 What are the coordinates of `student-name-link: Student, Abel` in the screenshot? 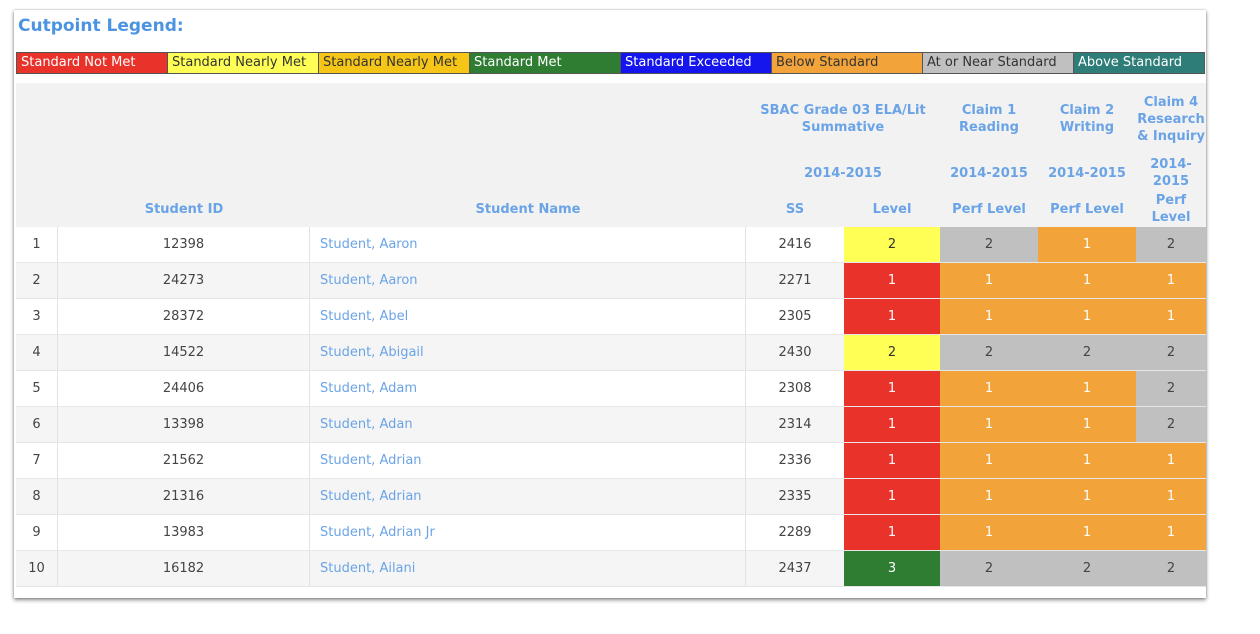 It's located at (528, 316).